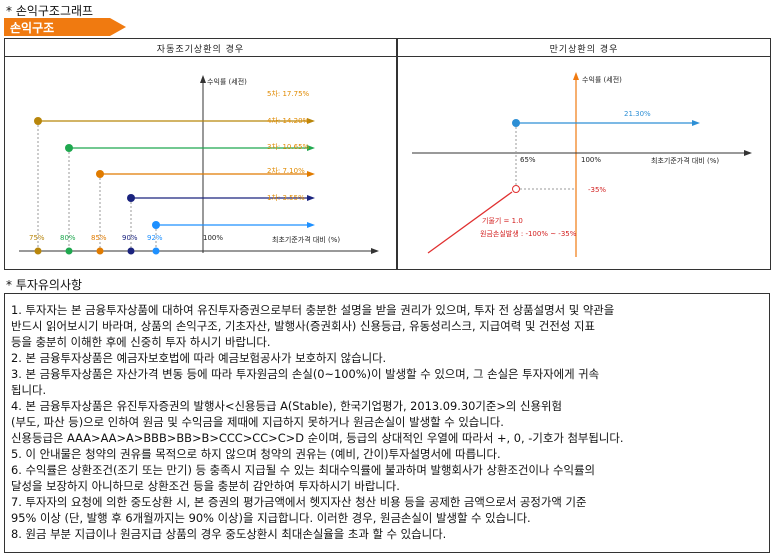  I want to click on note-line: 됩니다., so click(29, 390).